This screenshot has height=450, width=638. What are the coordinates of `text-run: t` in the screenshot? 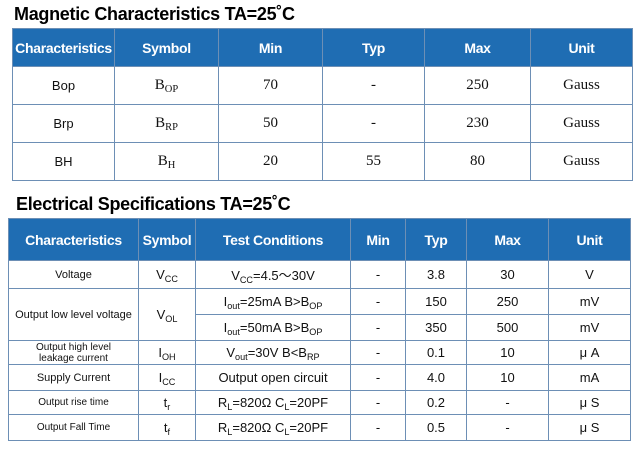 It's located at (165, 402).